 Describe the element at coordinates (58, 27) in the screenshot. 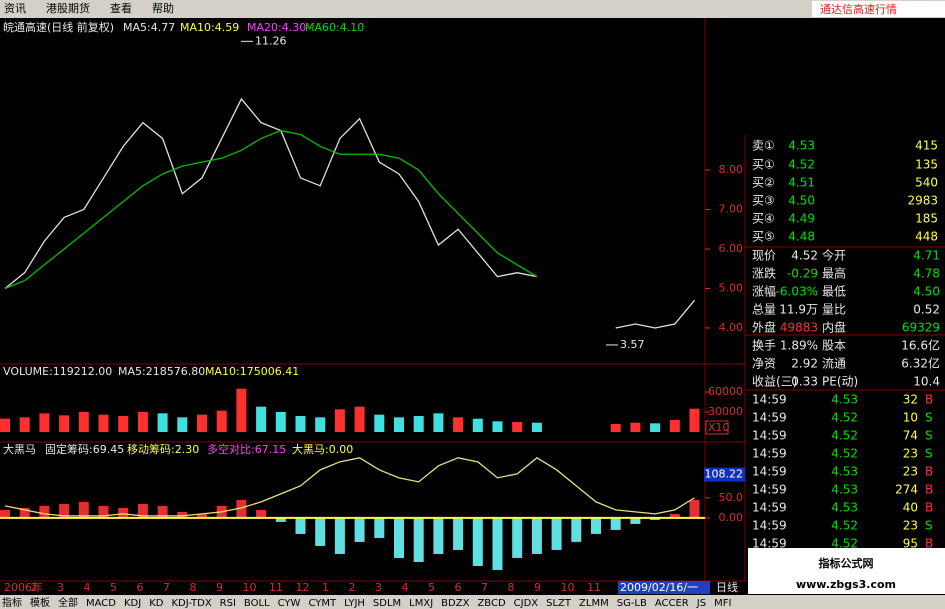

I see `stock-name: 皖通高速(日线 前复权)` at that location.